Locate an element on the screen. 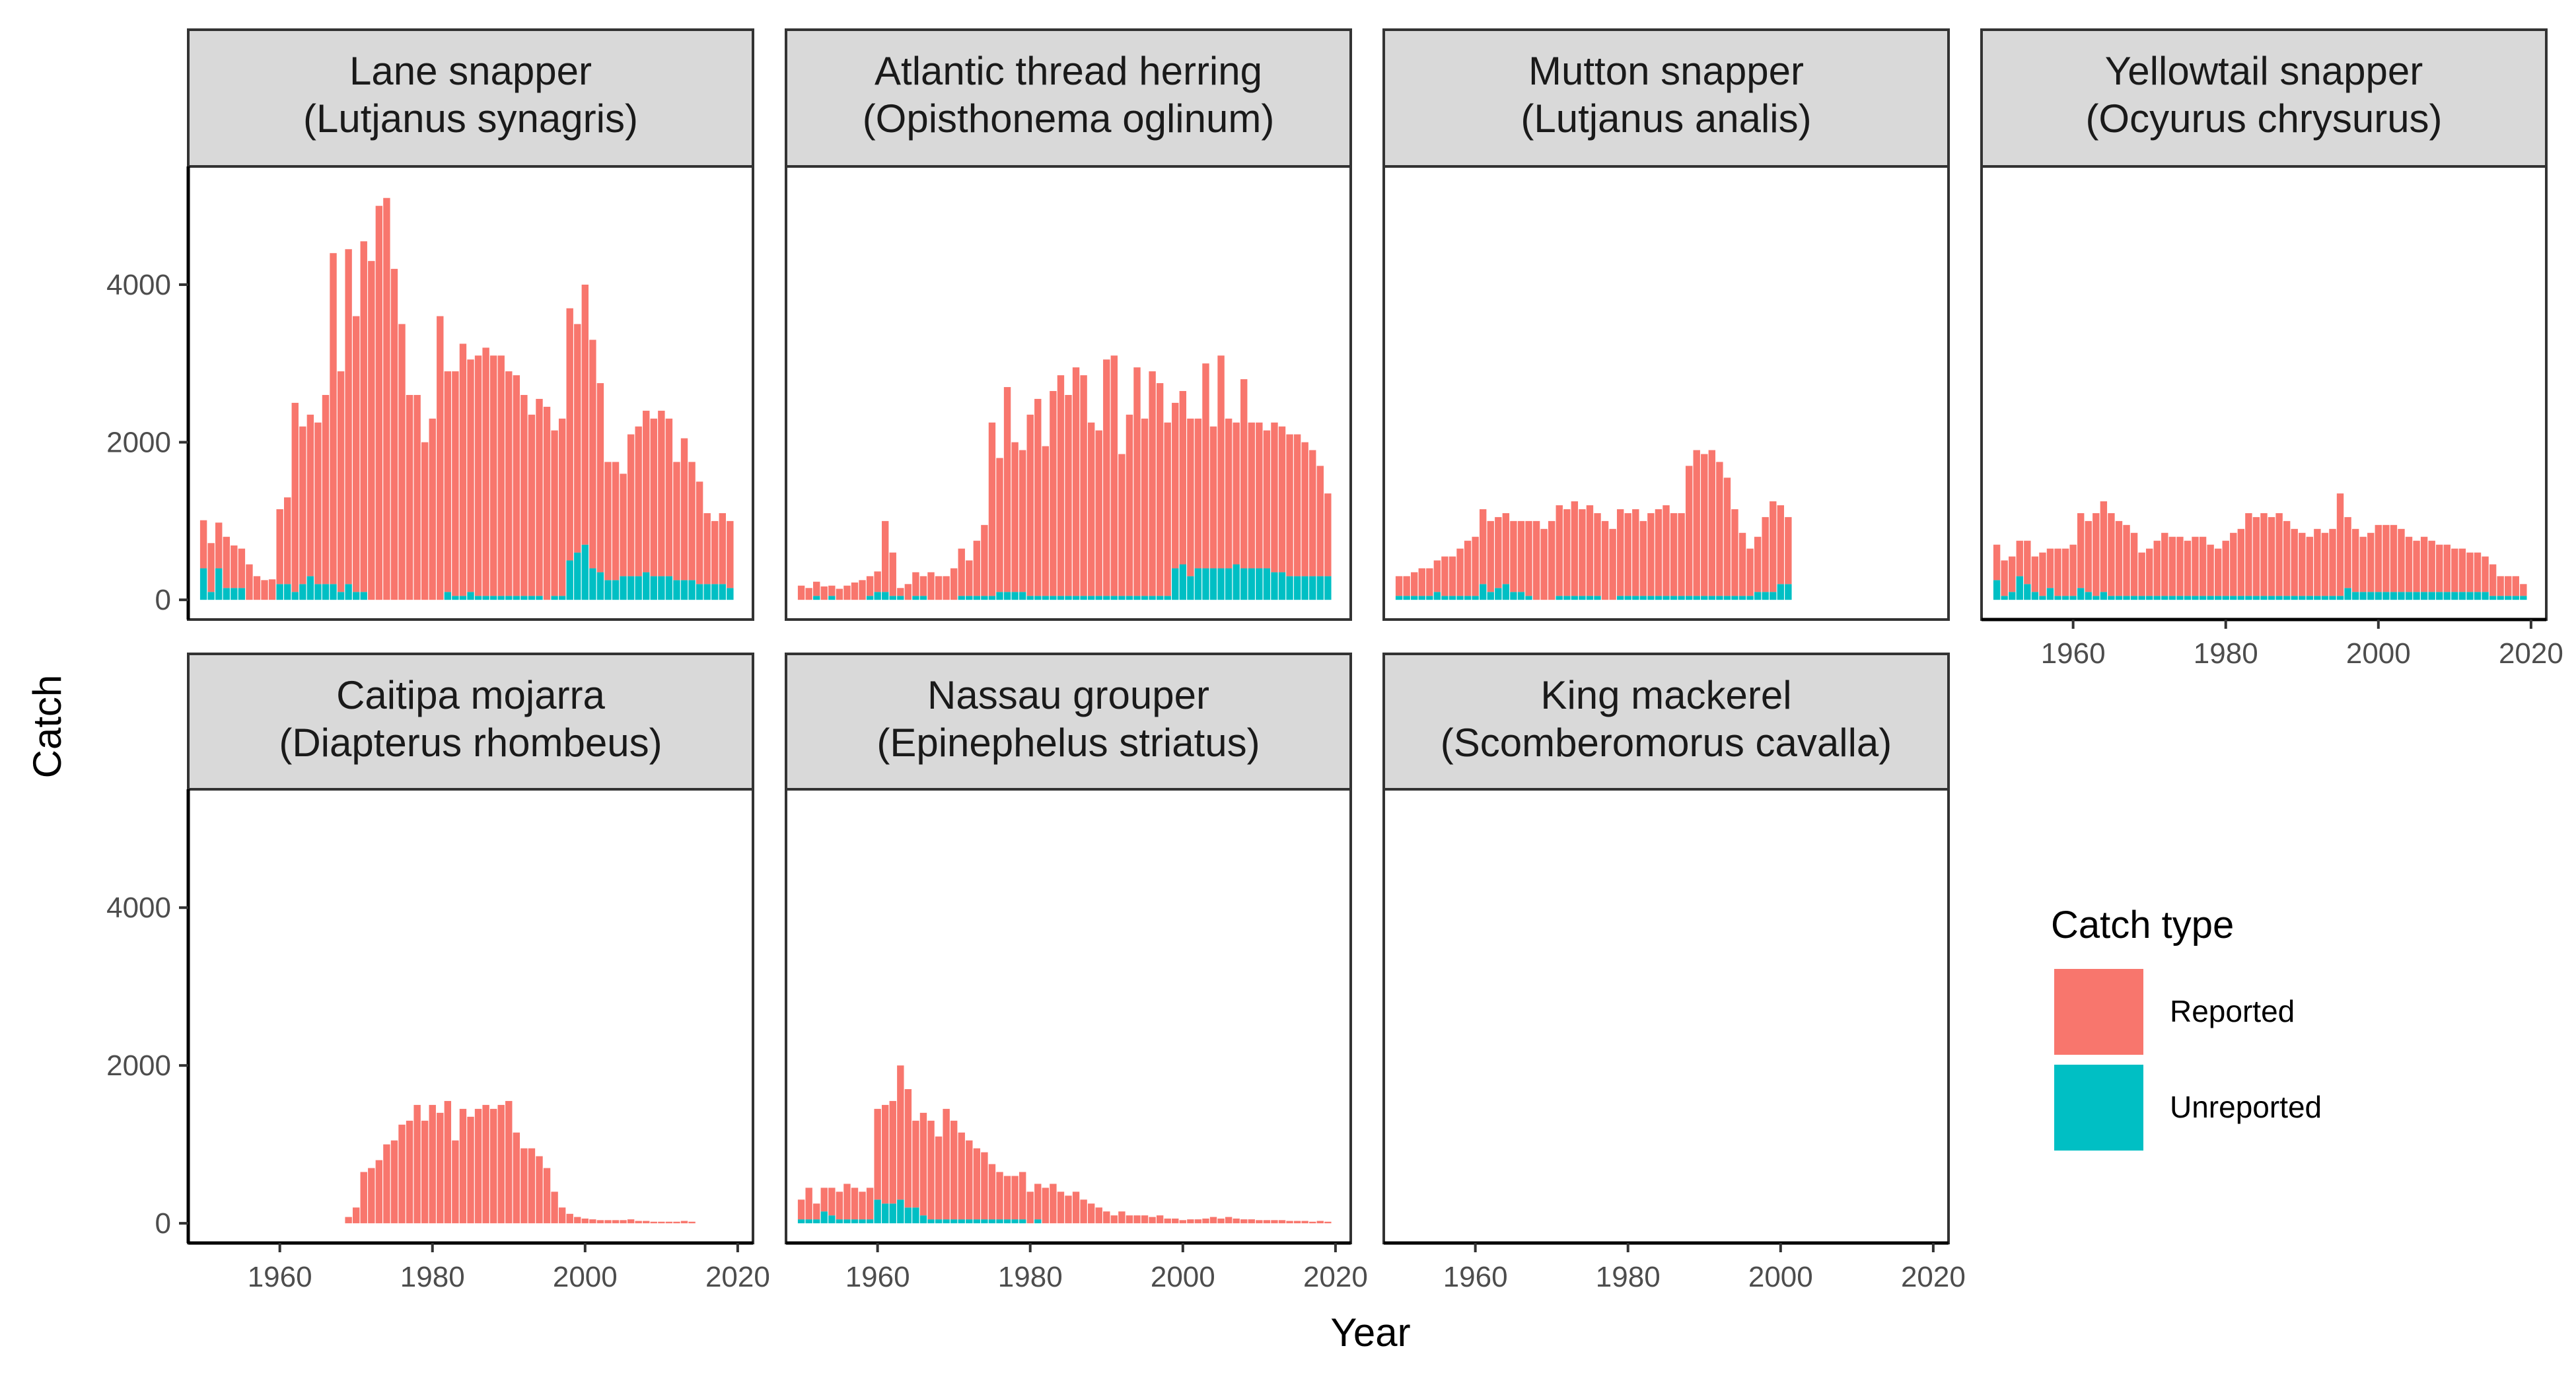 The image size is (2576, 1387). facet-strip is located at coordinates (470, 722).